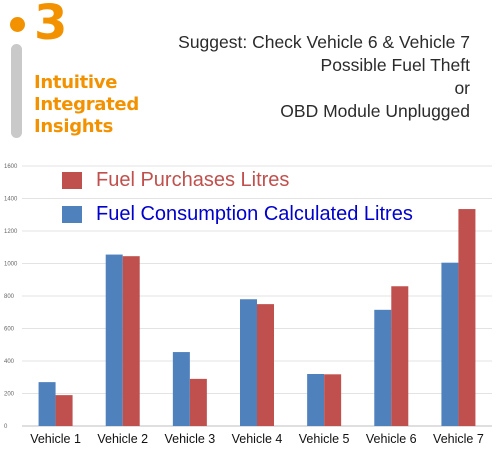 This screenshot has height=450, width=500. I want to click on x-category-label: Vehicle 6, so click(391, 439).